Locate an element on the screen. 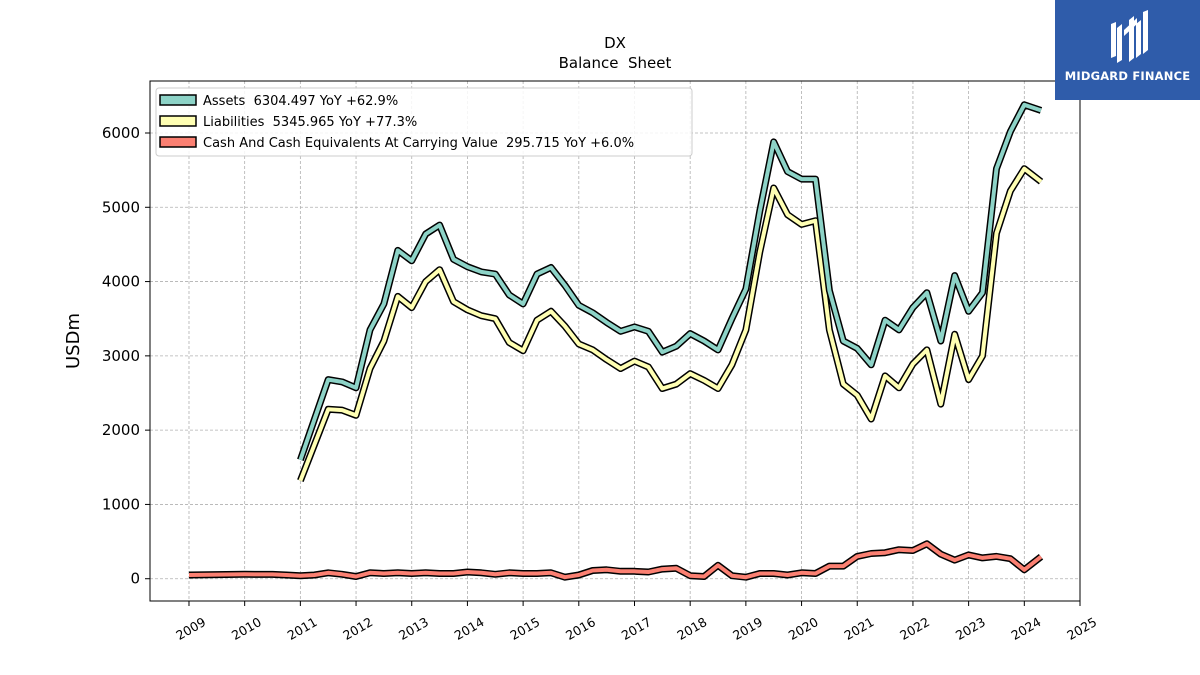 This screenshot has width=1200, height=675. y-axis-label: USDm is located at coordinates (73, 341).